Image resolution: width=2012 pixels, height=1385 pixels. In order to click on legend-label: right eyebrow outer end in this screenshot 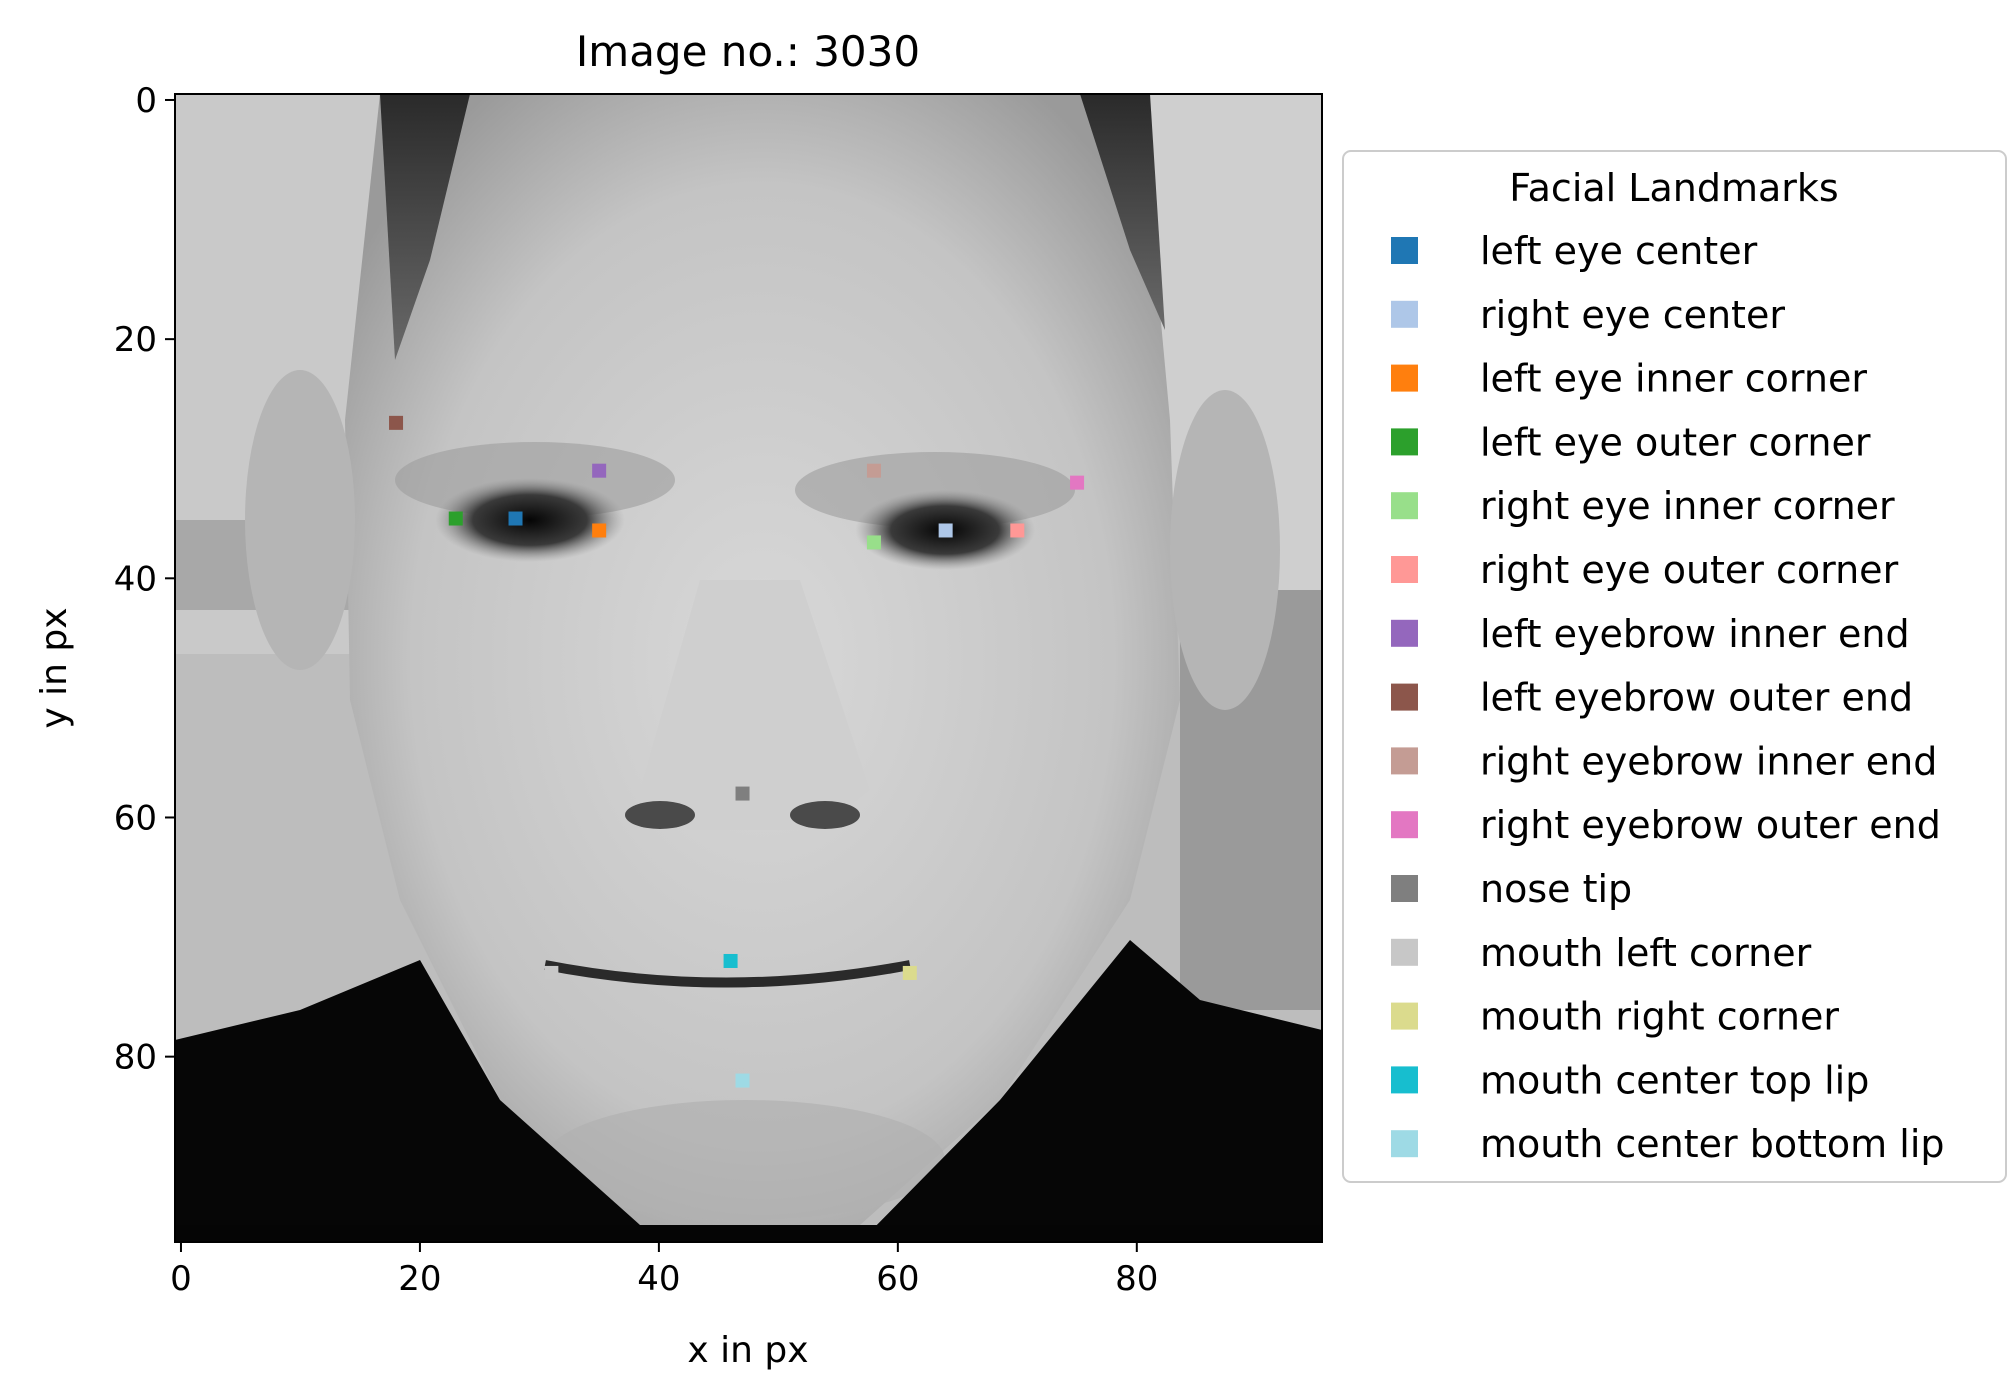, I will do `click(1710, 825)`.